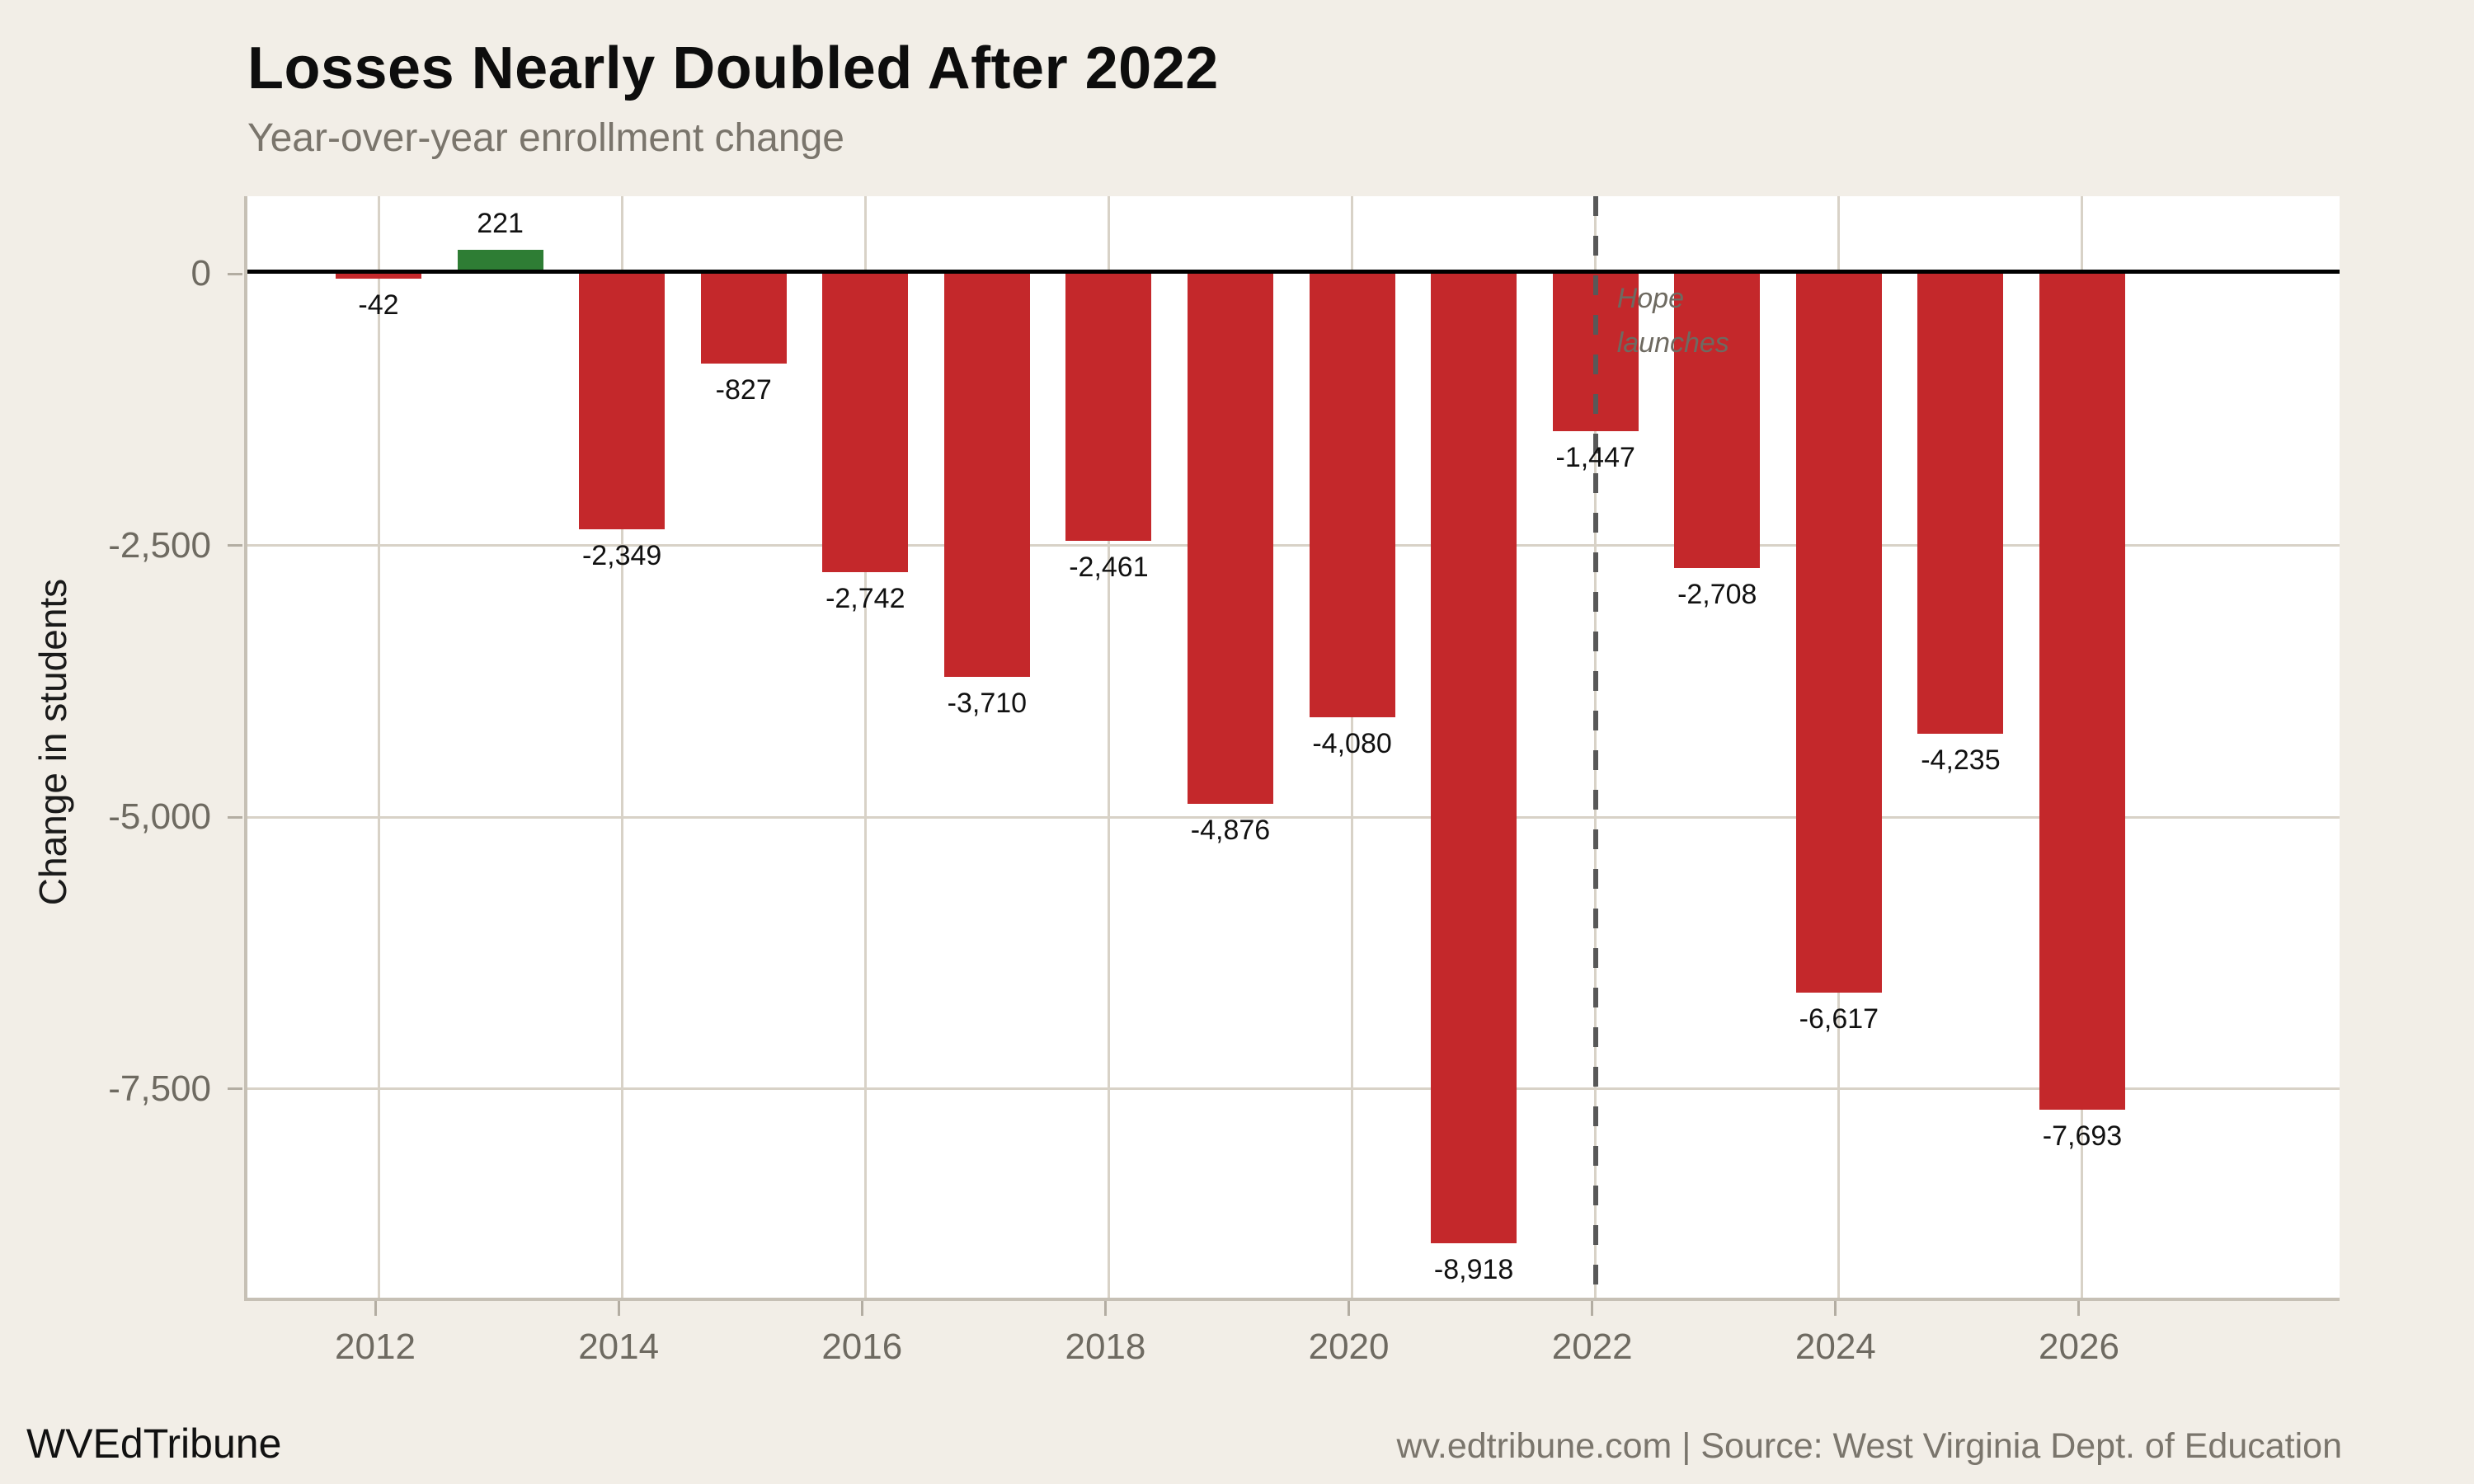 The width and height of the screenshot is (2474, 1484). Describe the element at coordinates (1961, 760) in the screenshot. I see `bar-value-label-2025: -4,235` at that location.